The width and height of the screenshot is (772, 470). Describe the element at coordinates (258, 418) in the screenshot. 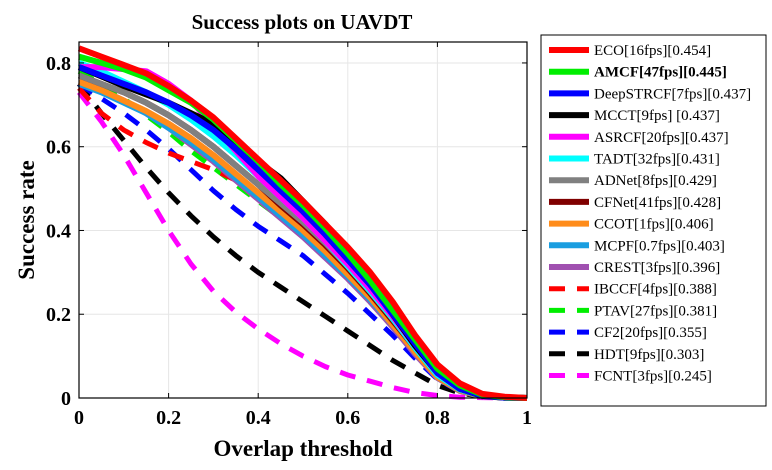

I see `x-tick-label: 0.4` at that location.